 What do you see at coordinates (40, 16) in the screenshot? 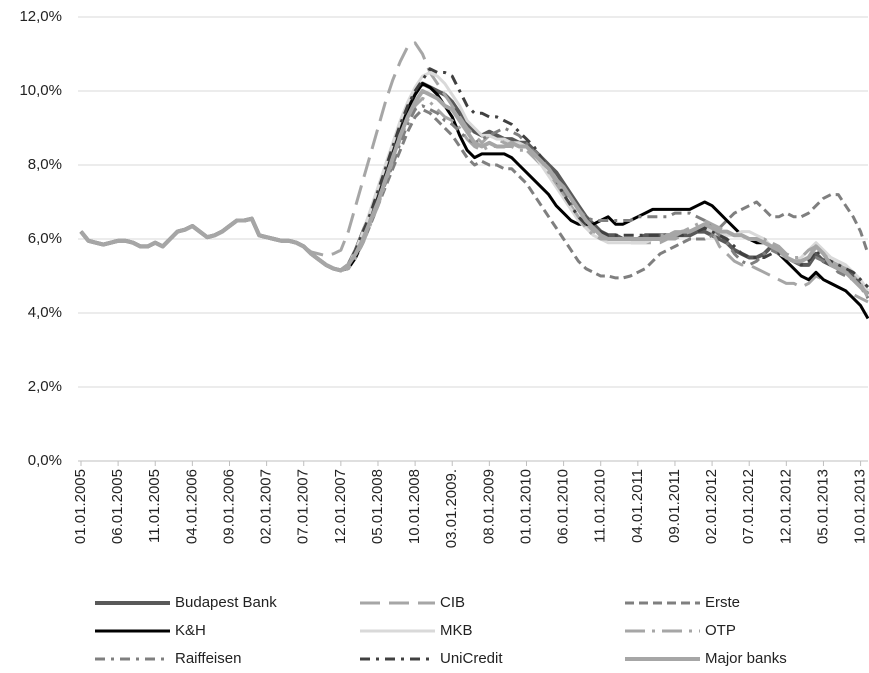
I see `y-tick-label: 12,0%` at bounding box center [40, 16].